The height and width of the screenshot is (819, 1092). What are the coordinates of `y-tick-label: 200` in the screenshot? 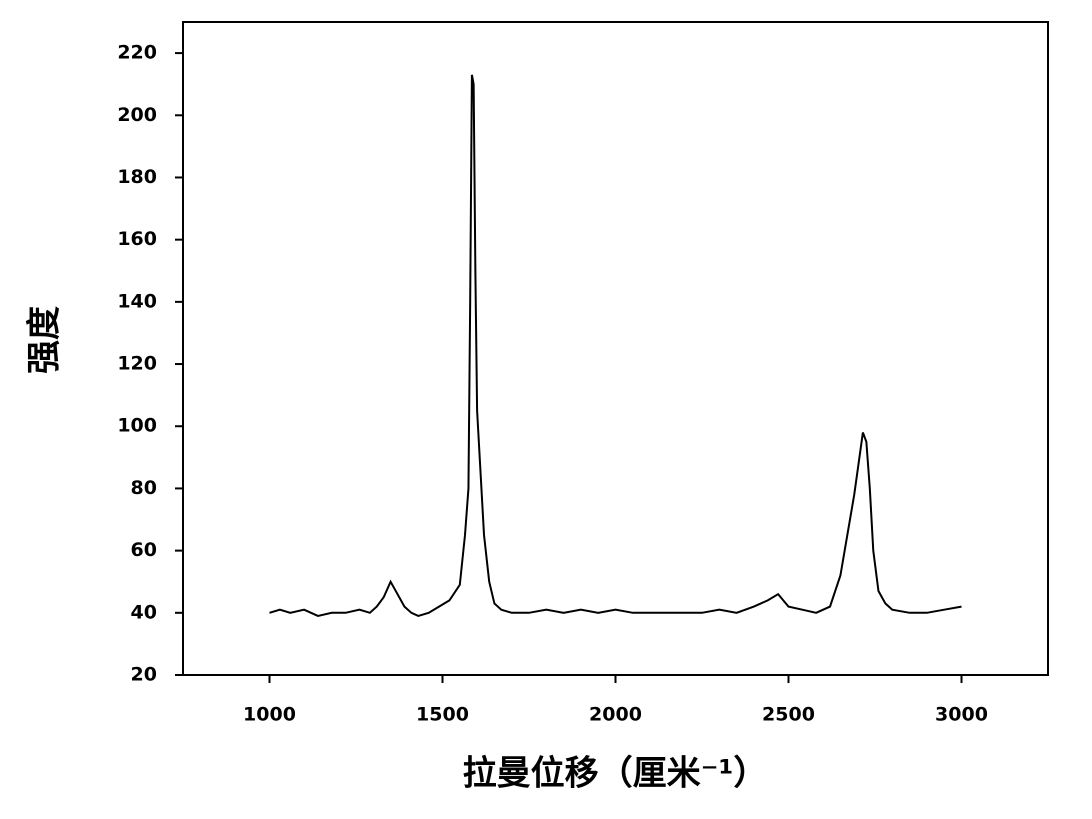 It's located at (137, 115).